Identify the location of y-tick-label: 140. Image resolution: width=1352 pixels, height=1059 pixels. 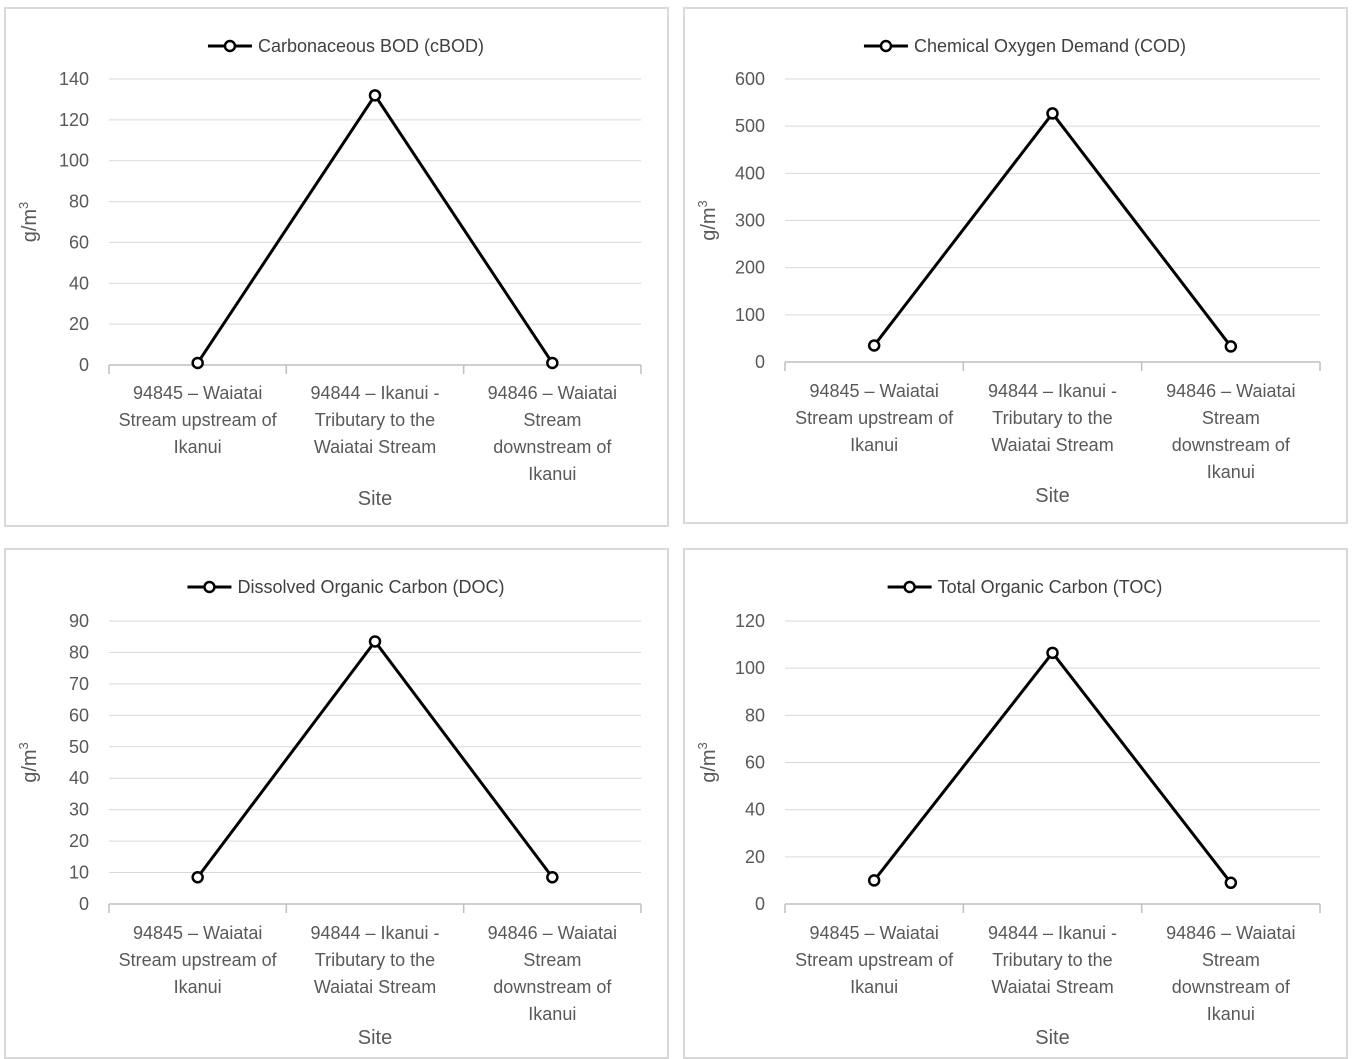
(74, 79).